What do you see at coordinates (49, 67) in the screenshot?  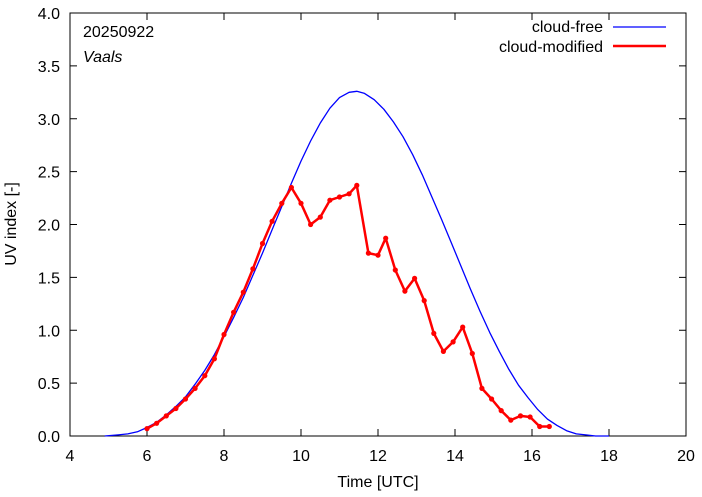 I see `y-tick-label: 3.5` at bounding box center [49, 67].